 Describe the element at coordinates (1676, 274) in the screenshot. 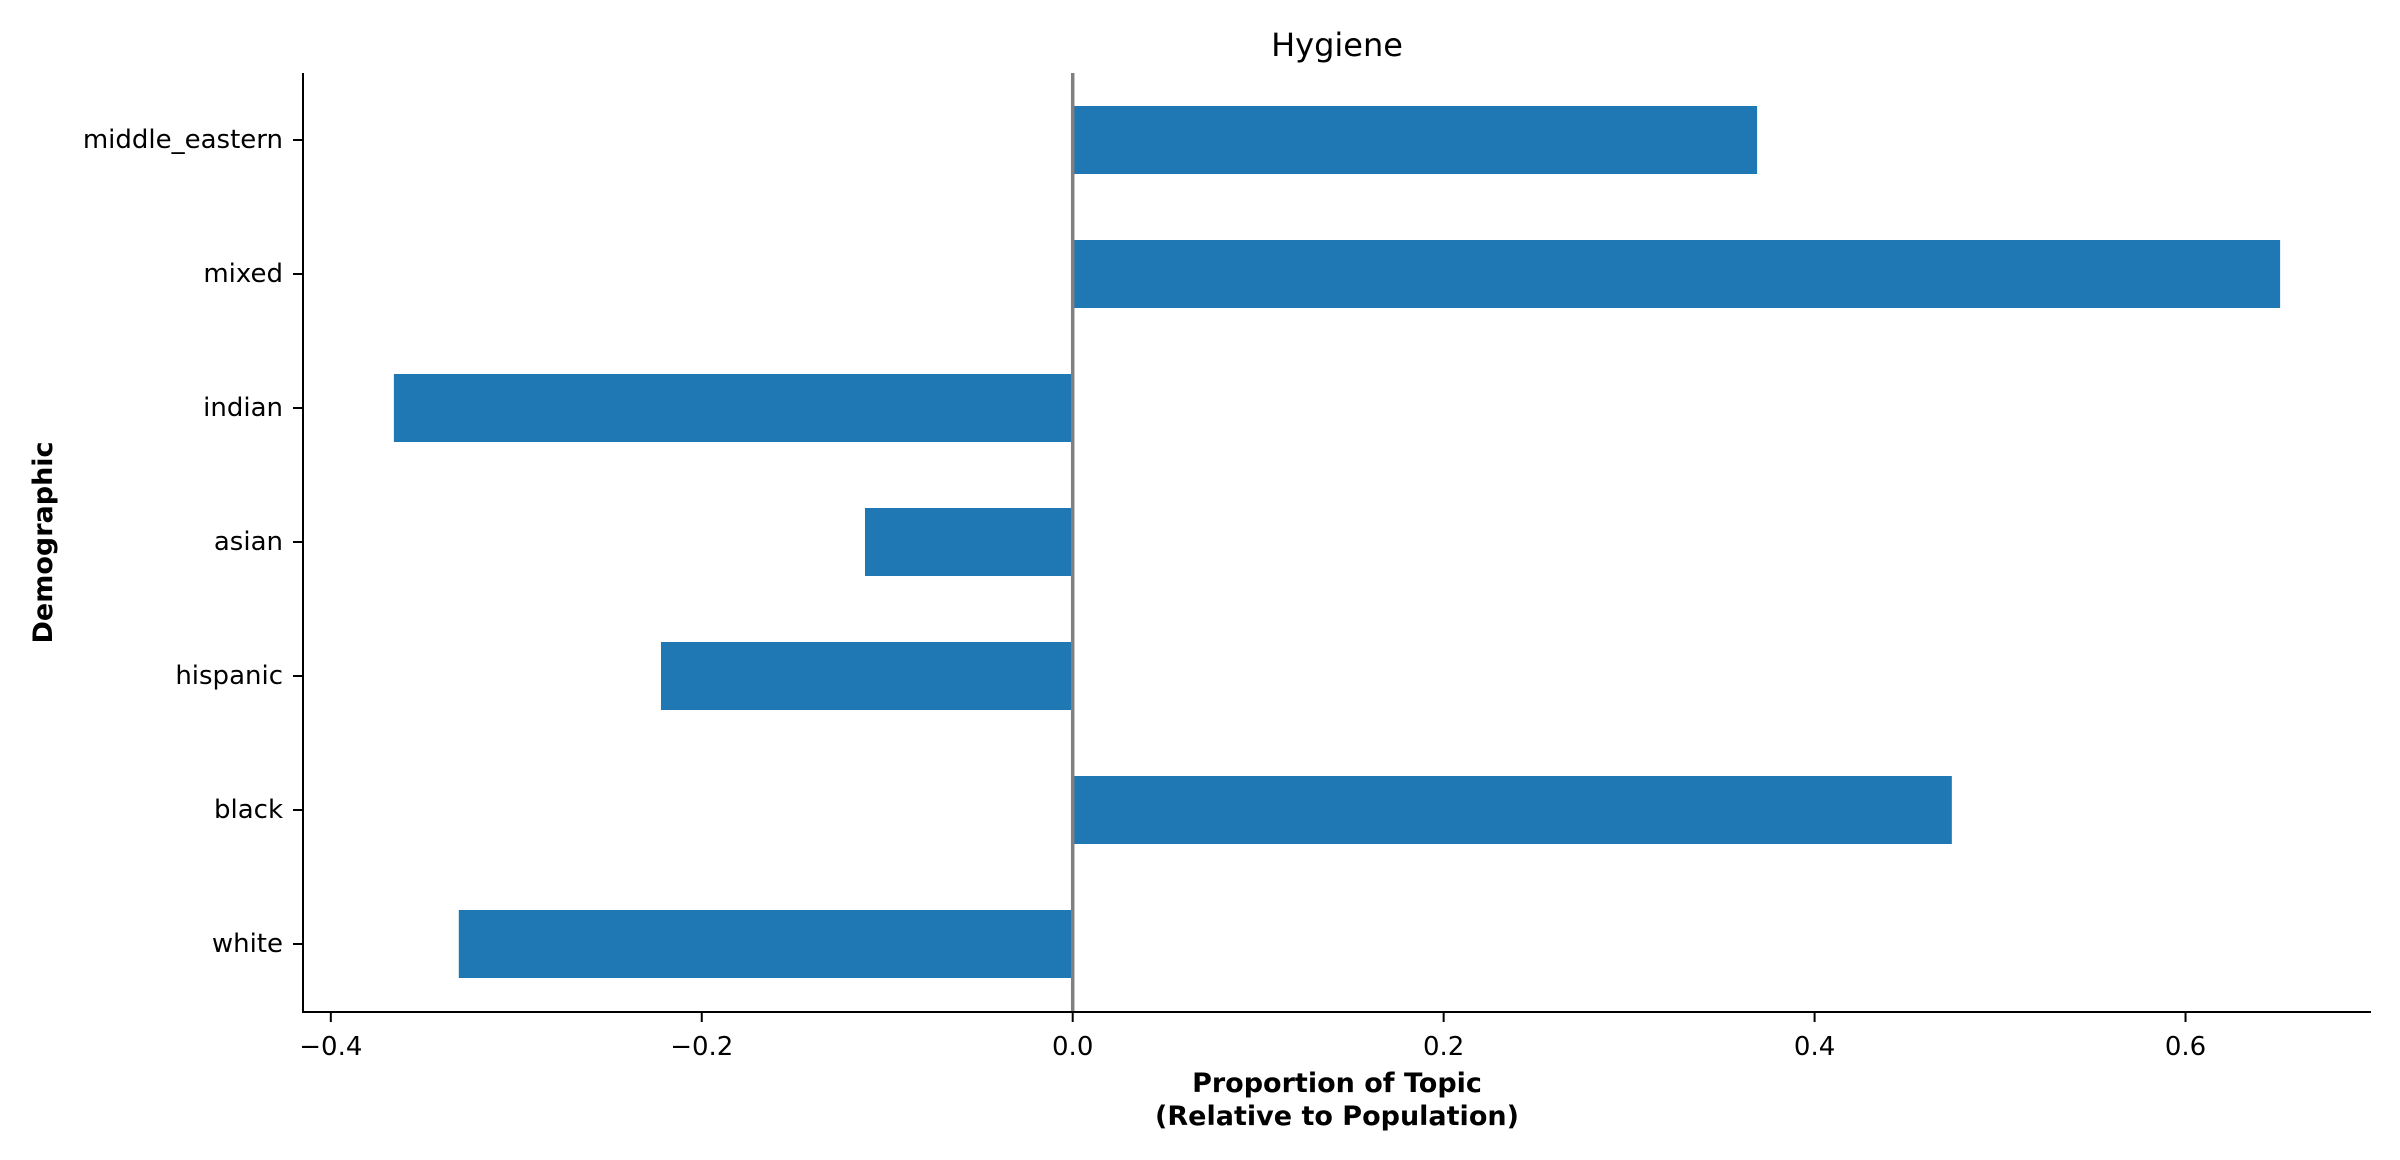

I see `bar-mixed` at that location.